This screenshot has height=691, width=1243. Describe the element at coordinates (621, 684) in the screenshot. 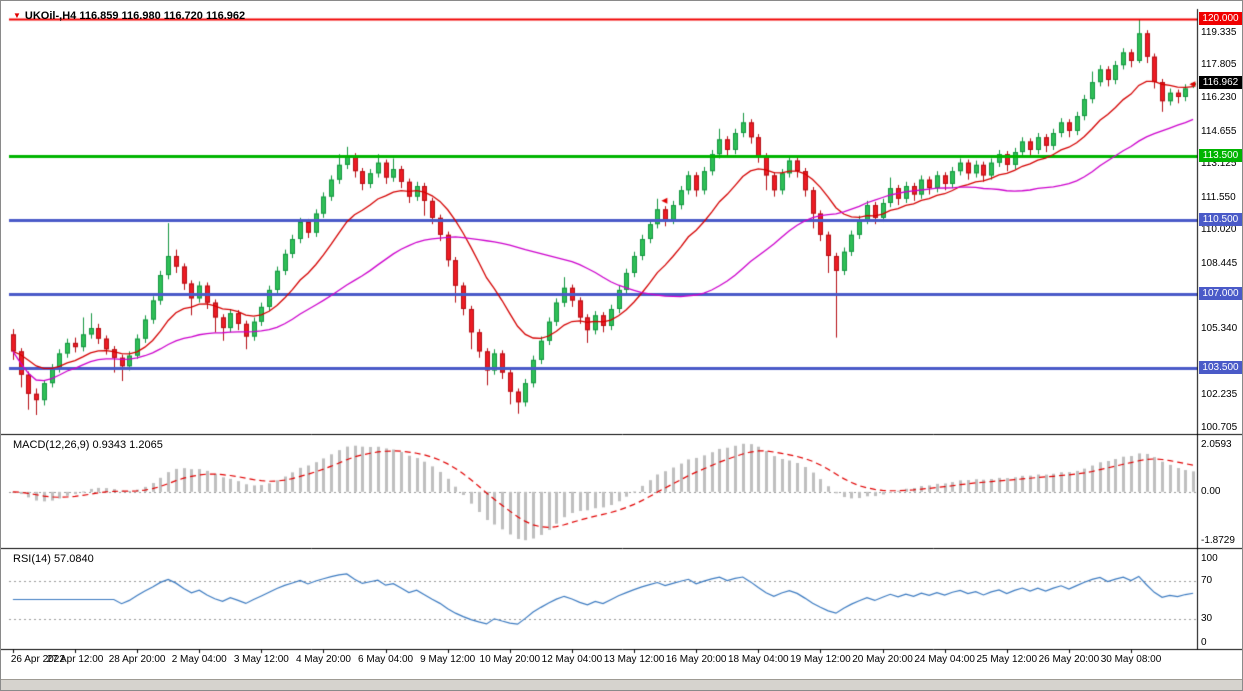

I see `window-bottom-bar` at that location.